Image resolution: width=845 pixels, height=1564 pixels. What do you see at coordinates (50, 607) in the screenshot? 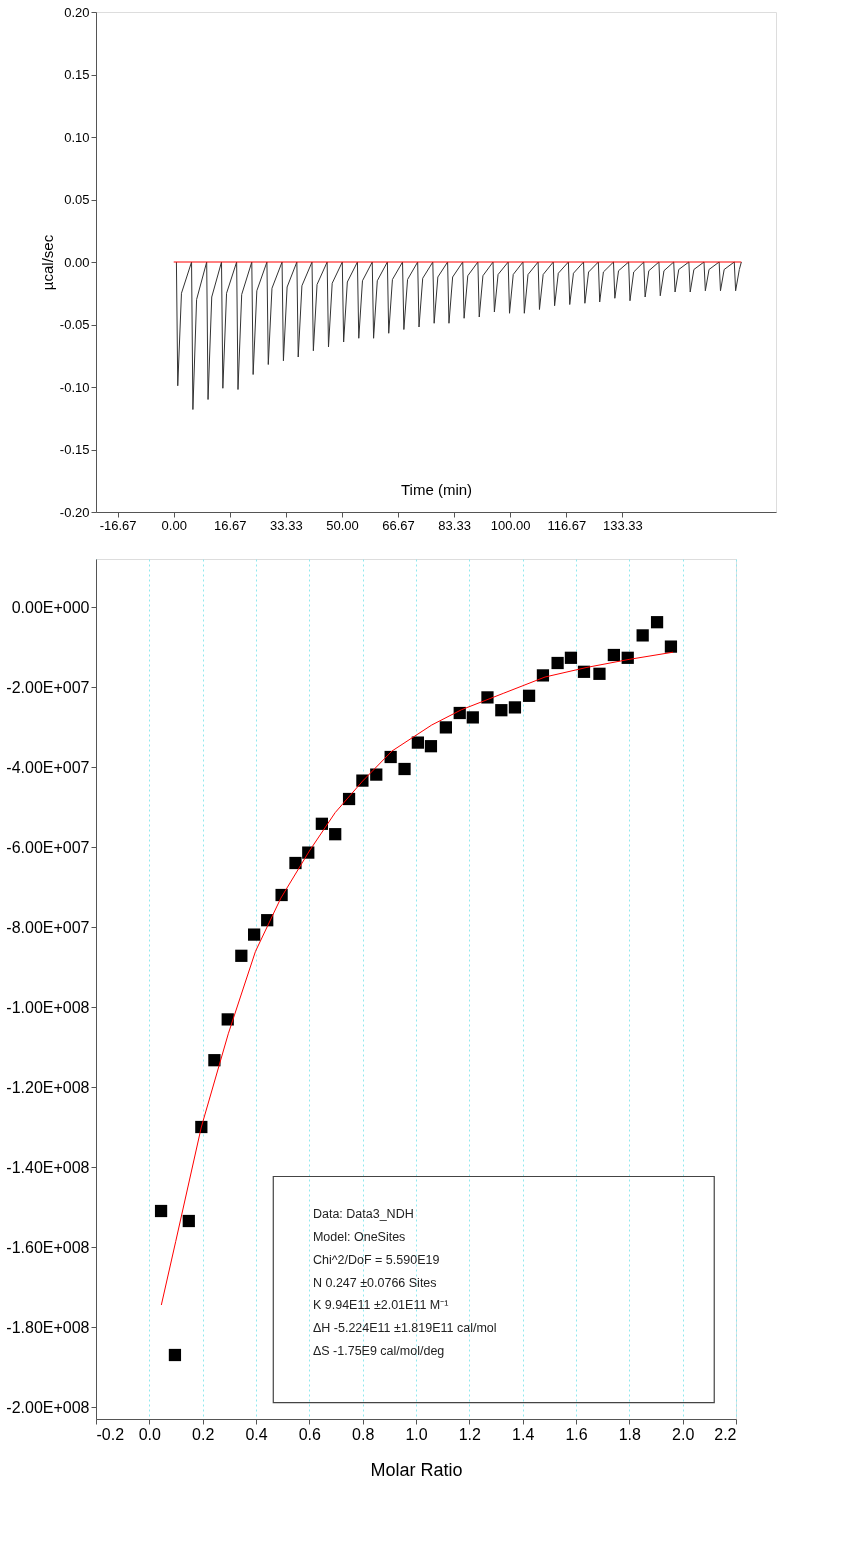
I see `y-tick-label: 0.00E+000` at bounding box center [50, 607].